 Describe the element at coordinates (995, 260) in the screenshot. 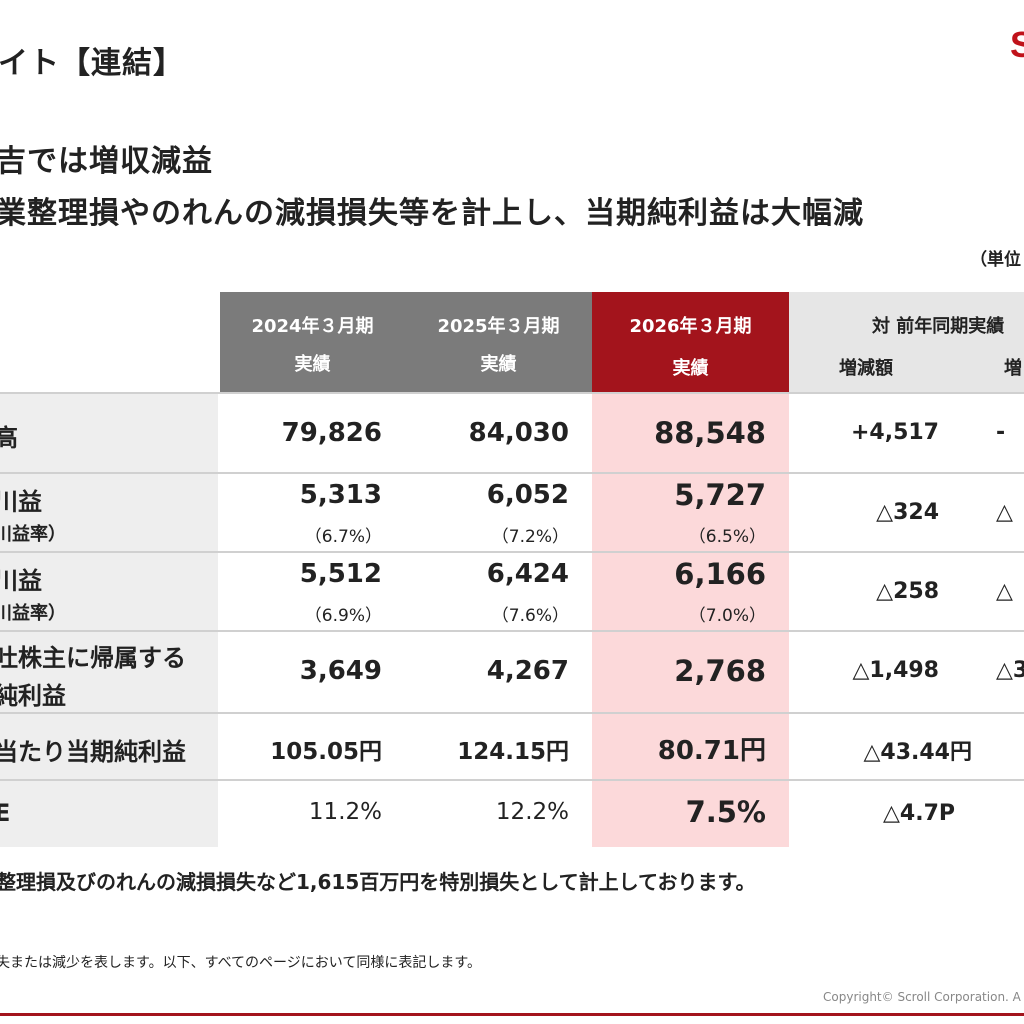

I see `unit-label: （単位` at that location.